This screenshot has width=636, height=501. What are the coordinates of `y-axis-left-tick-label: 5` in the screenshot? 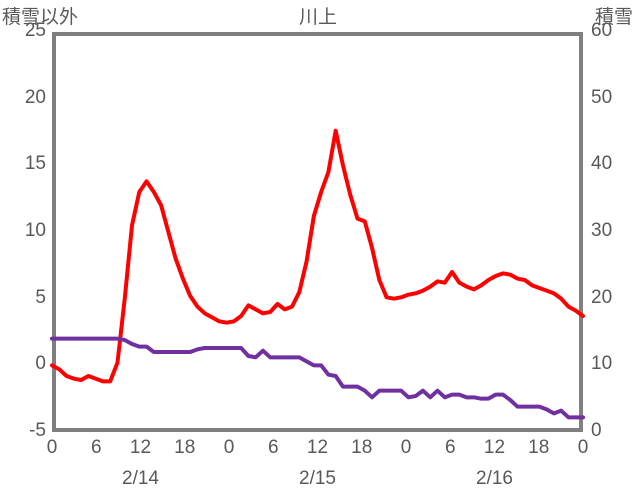 It's located at (40, 297).